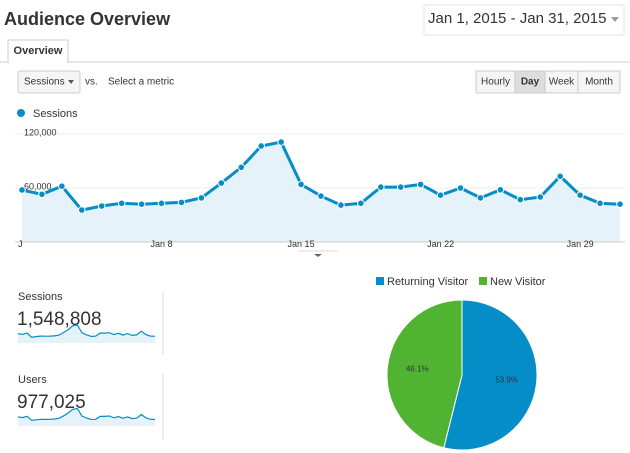  I want to click on date-range-box, so click(524, 20).